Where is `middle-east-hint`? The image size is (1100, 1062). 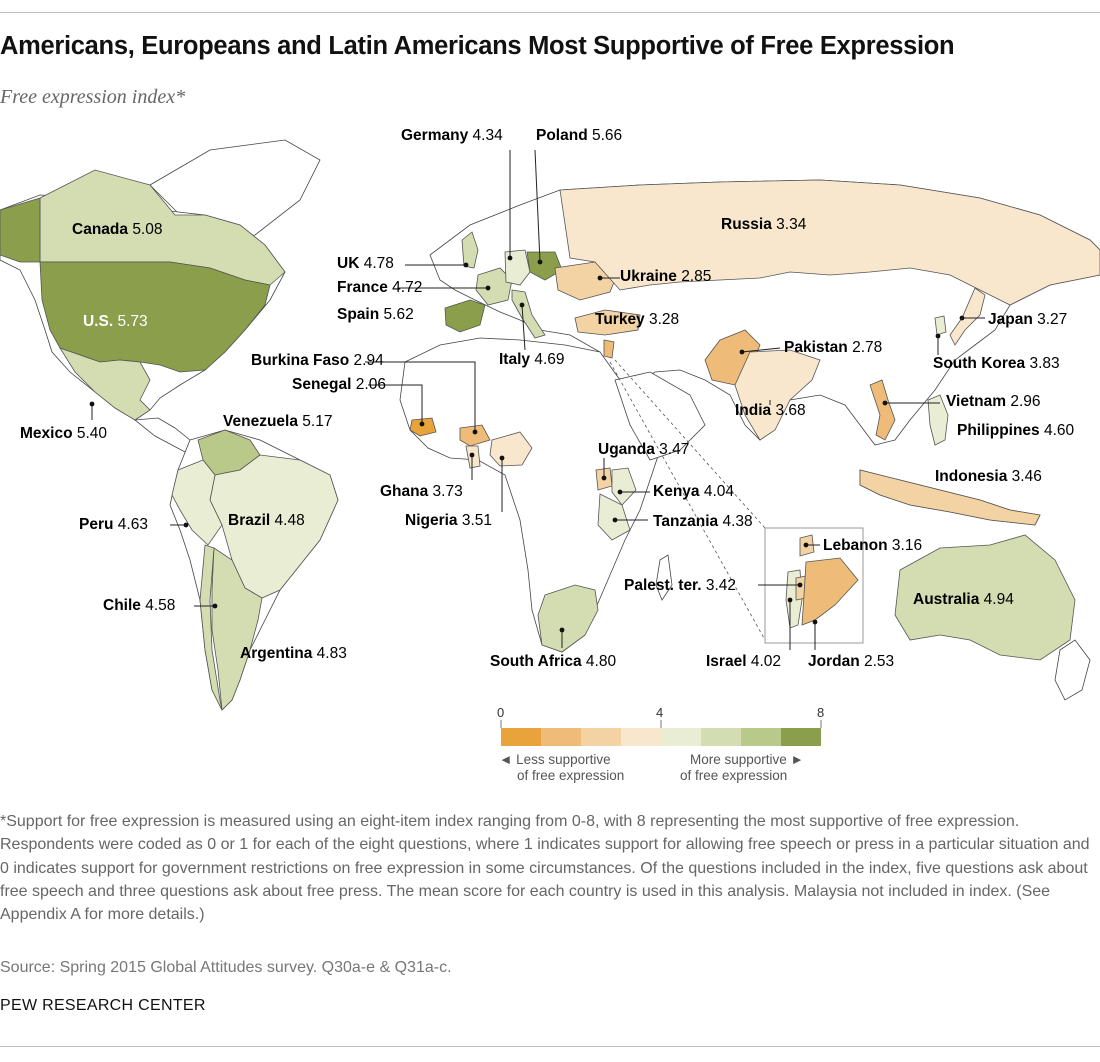
middle-east-hint is located at coordinates (609, 349).